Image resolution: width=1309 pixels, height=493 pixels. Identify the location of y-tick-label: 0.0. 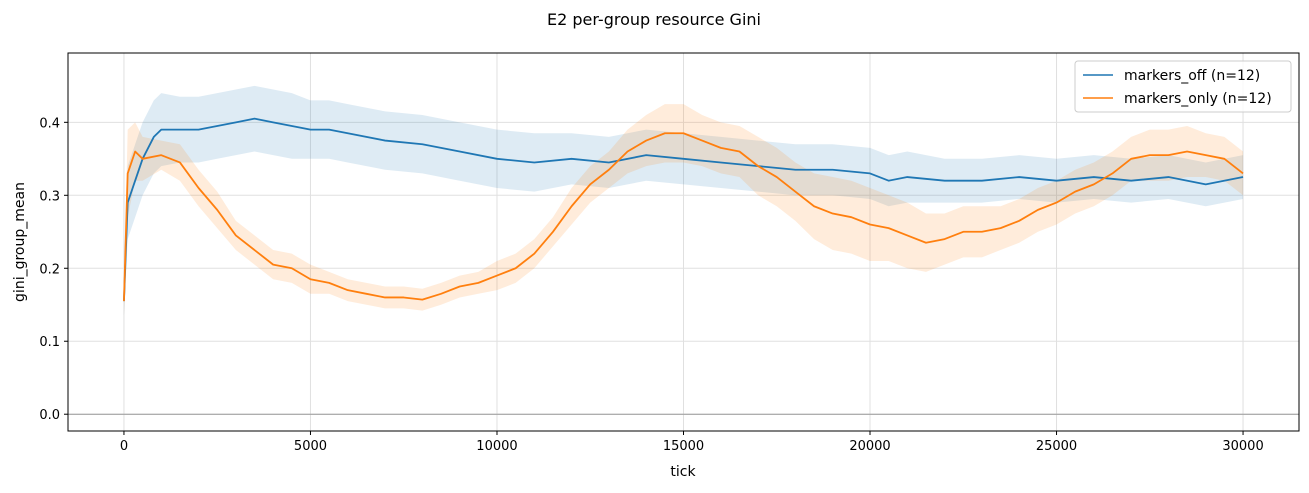
(49, 415).